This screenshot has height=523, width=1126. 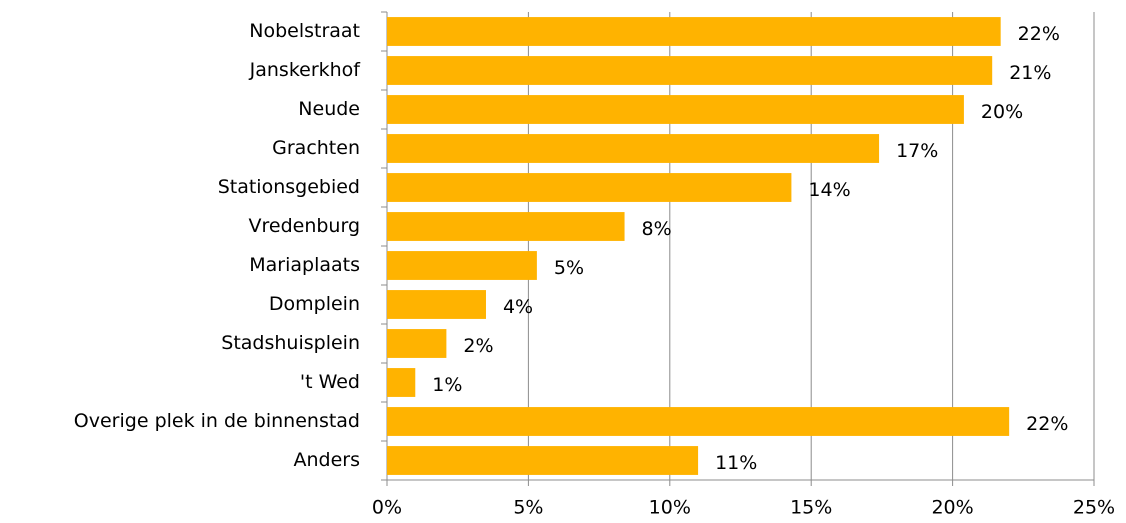 What do you see at coordinates (217, 421) in the screenshot?
I see `y-tick-label: Overige plek in de binnenstad` at bounding box center [217, 421].